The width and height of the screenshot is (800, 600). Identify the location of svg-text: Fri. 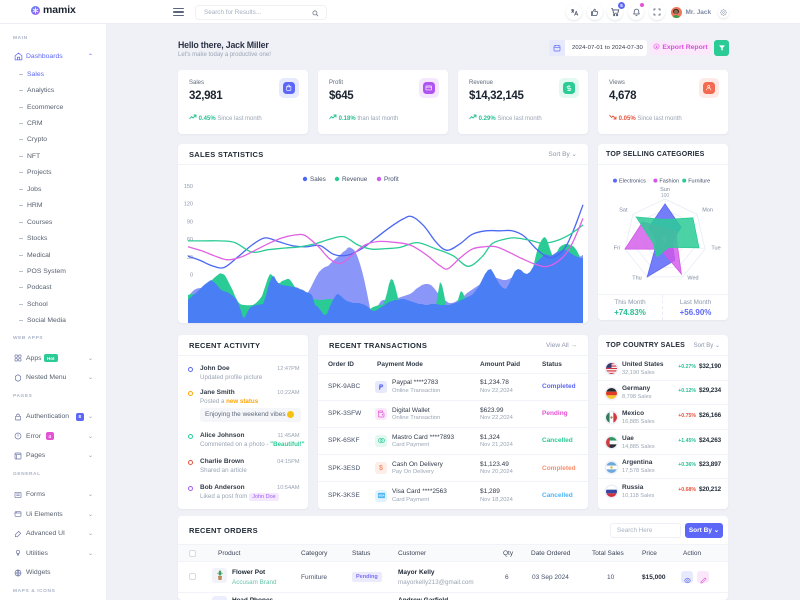
(617, 249).